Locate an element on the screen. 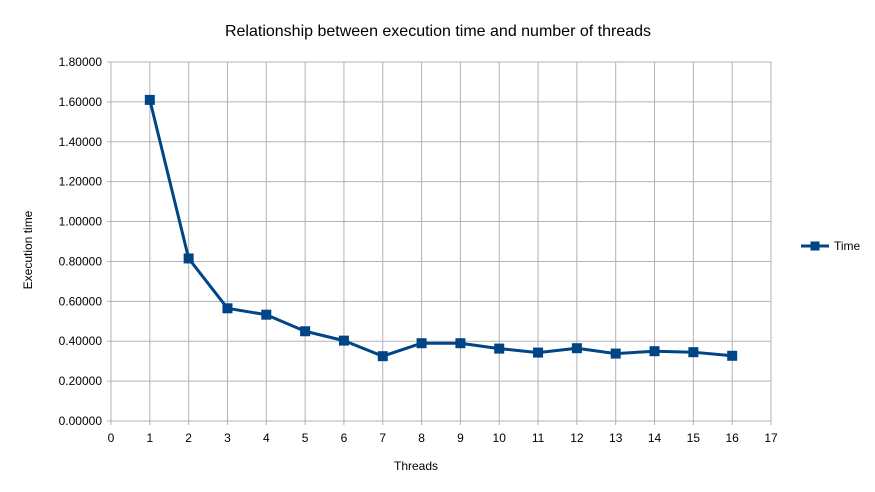  y-tick-label: 0.60000 is located at coordinates (81, 301).